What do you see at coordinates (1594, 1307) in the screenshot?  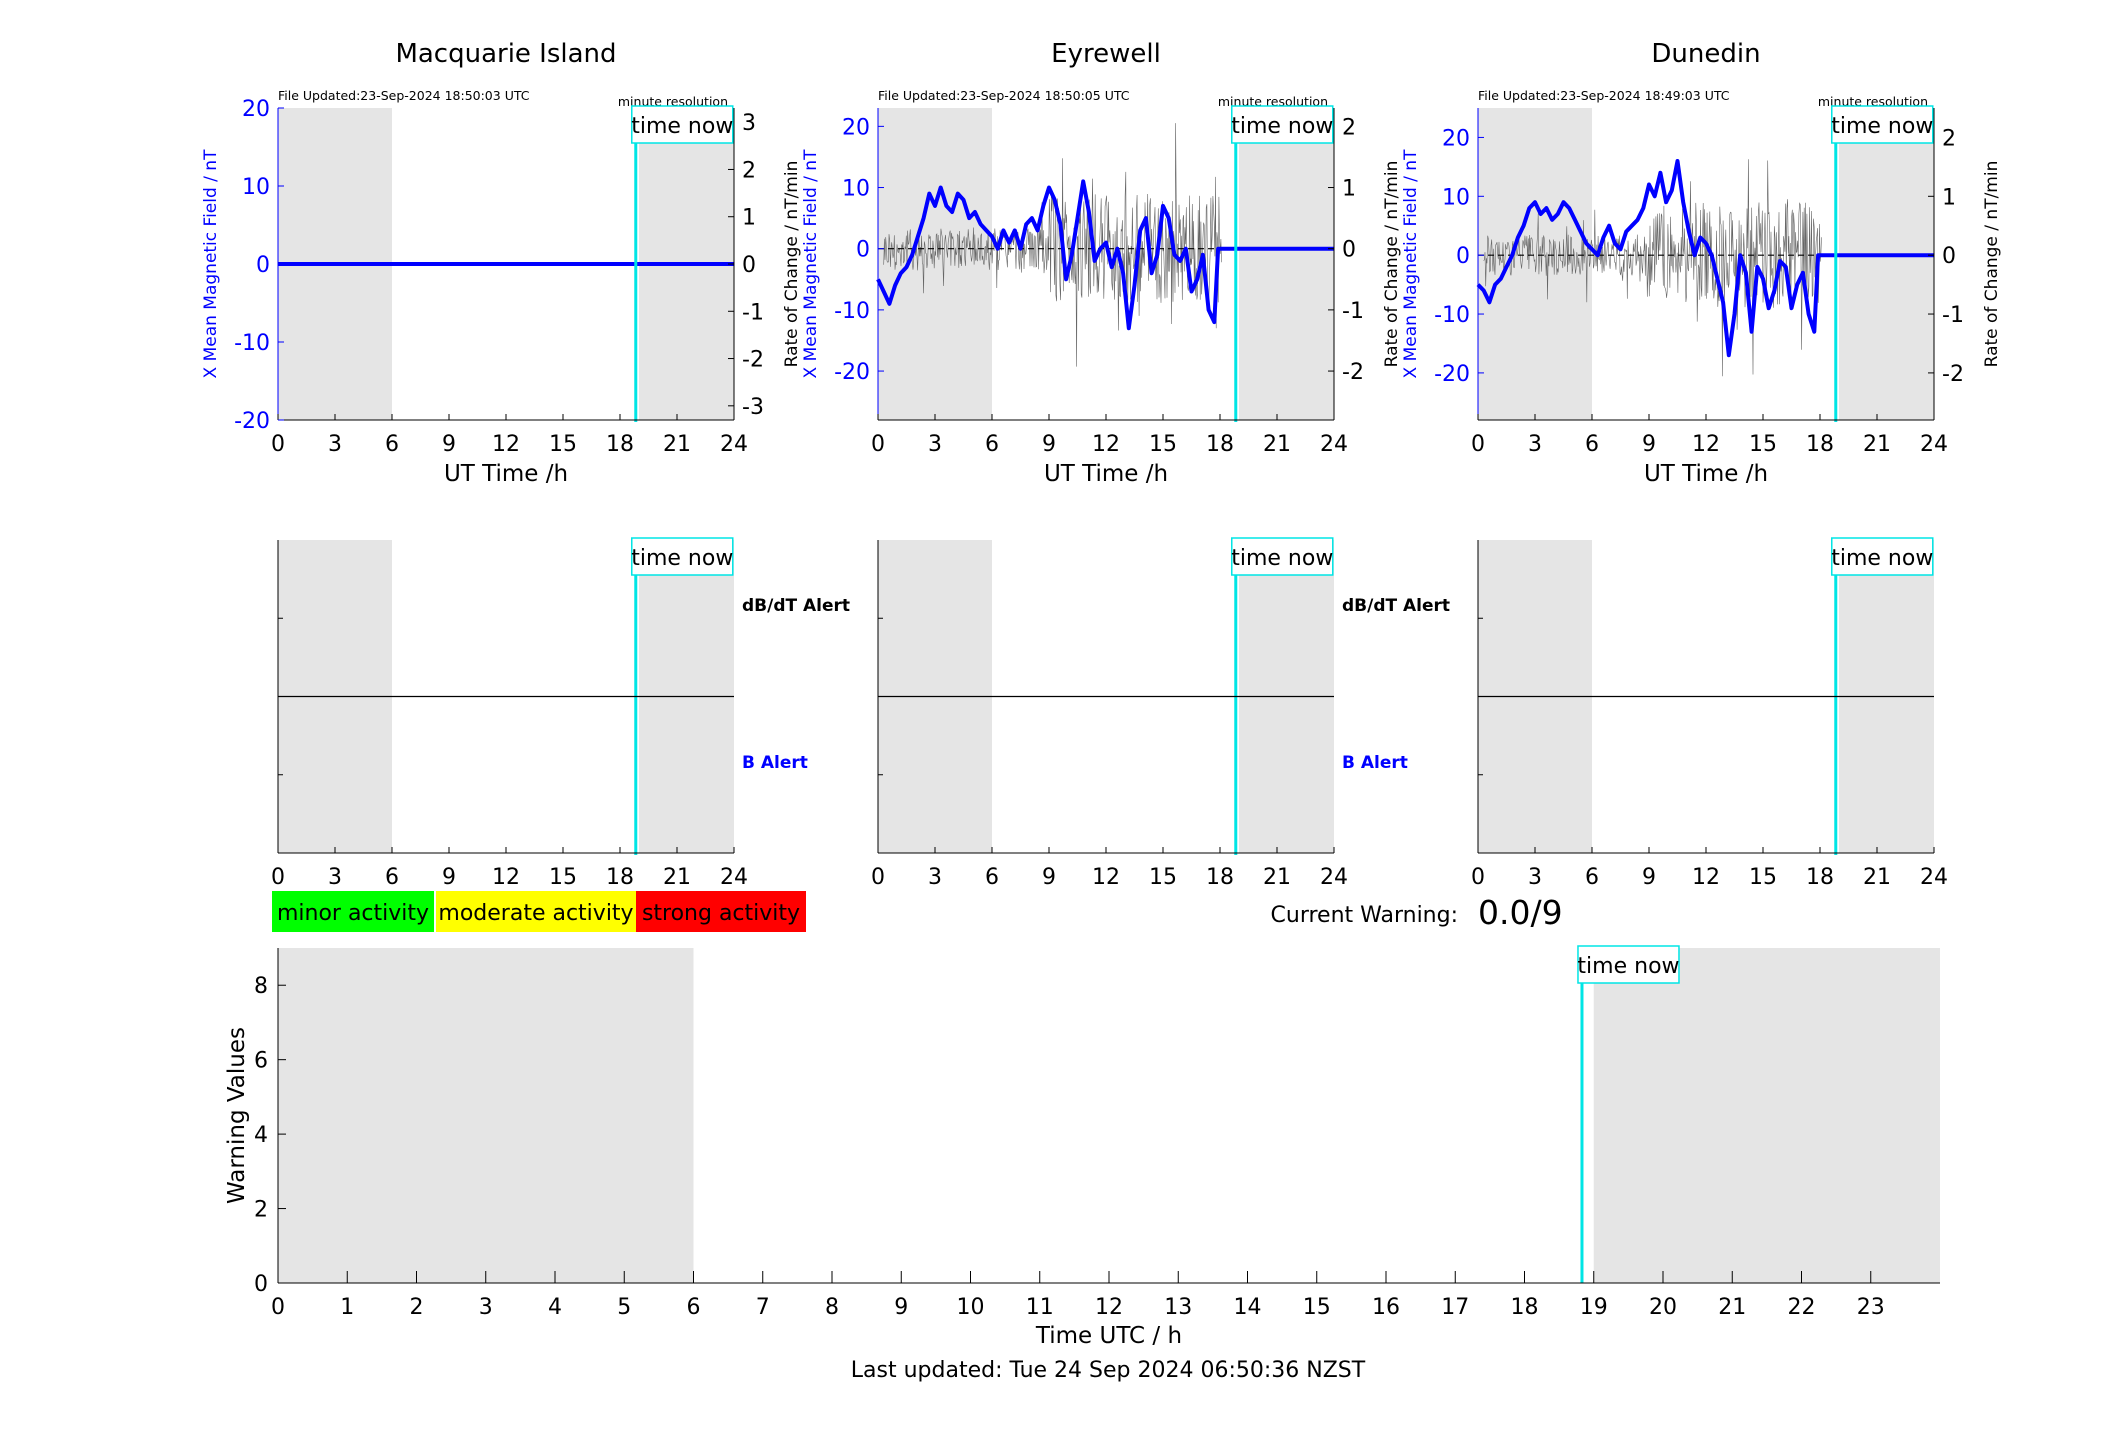 I see `x-tick-label: 19` at bounding box center [1594, 1307].